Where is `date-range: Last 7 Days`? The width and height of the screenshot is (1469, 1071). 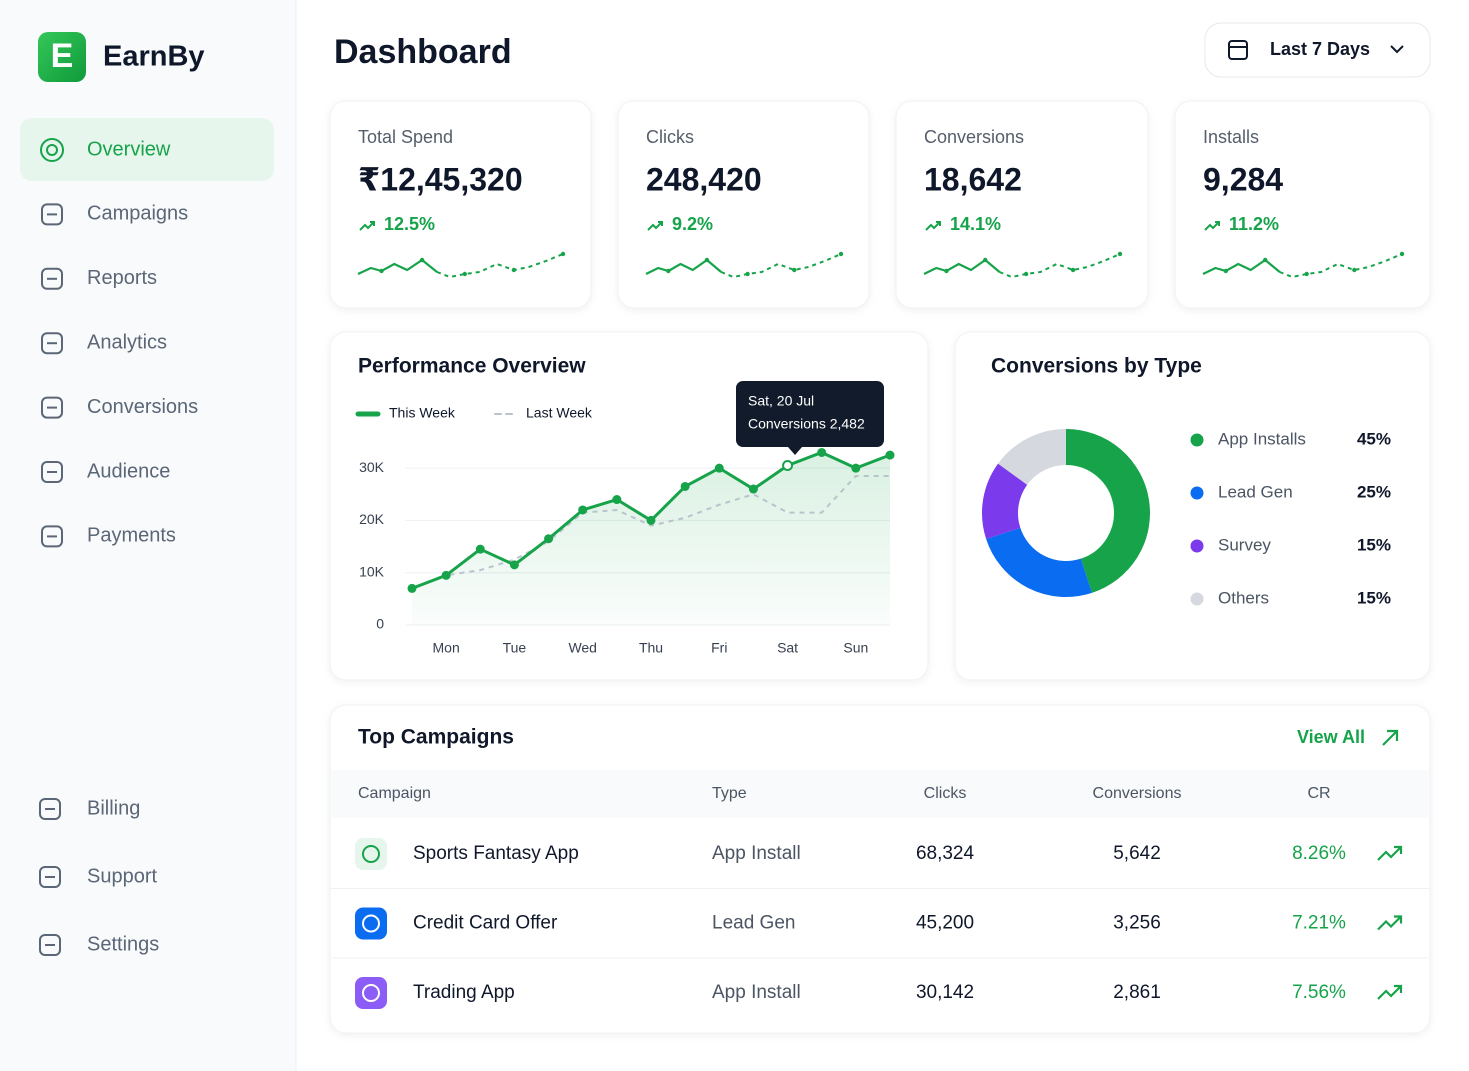 date-range: Last 7 Days is located at coordinates (1320, 49).